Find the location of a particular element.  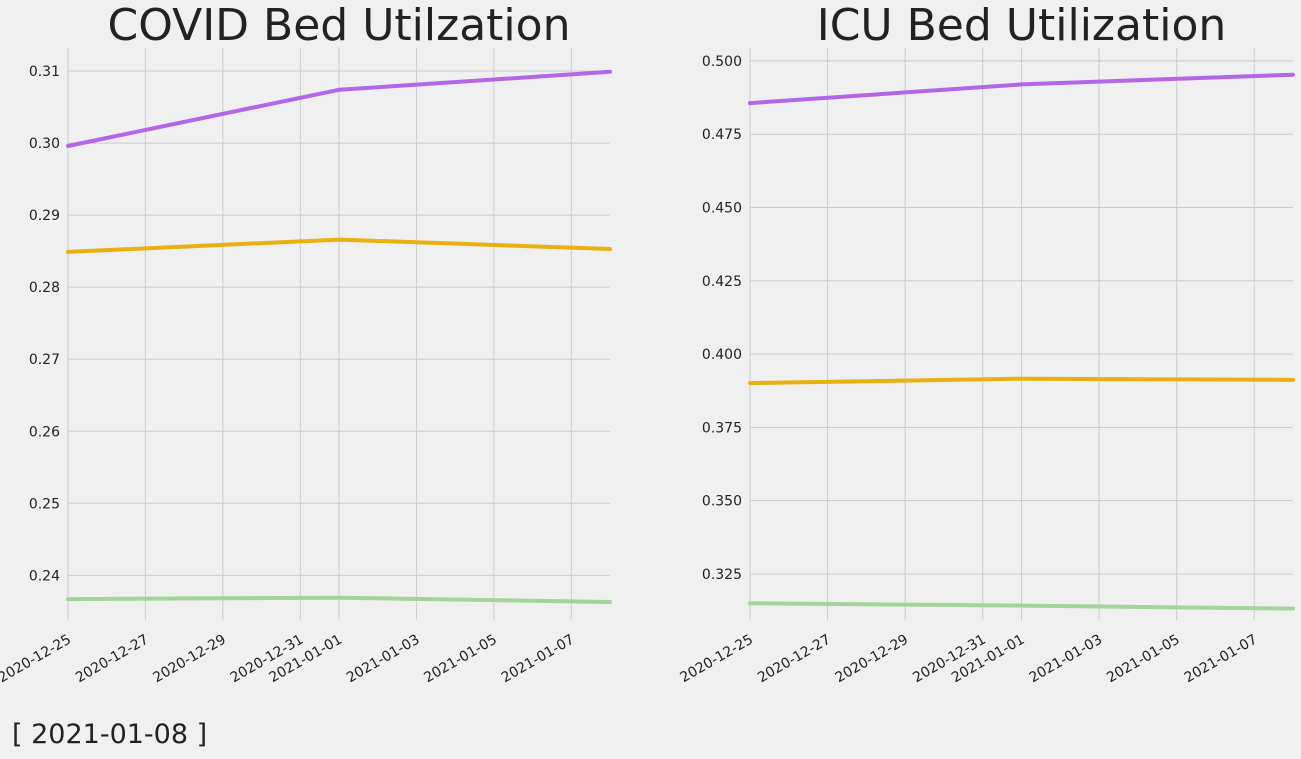

y-tick-label: 0.375 is located at coordinates (722, 428).